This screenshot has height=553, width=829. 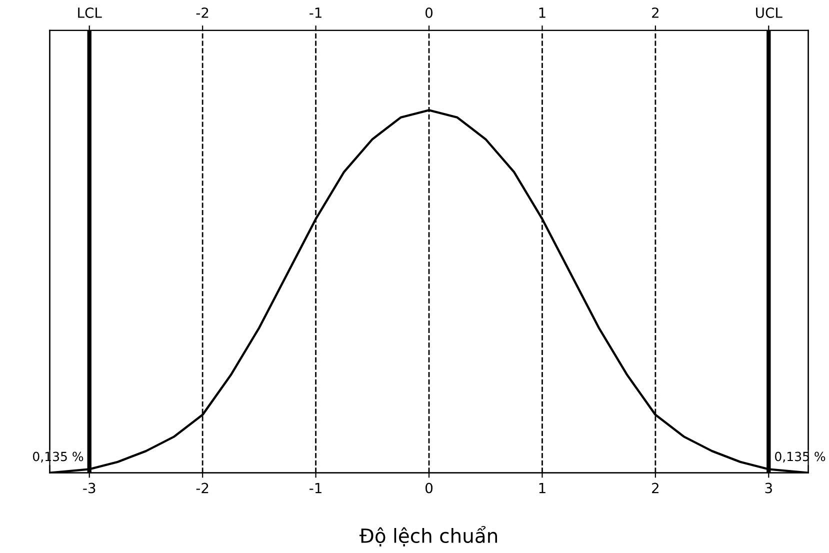 I want to click on x2-tick-label: -2, so click(x=202, y=12).